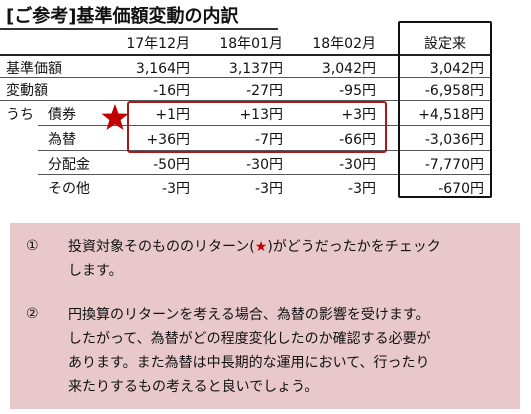 This screenshot has height=414, width=531. What do you see at coordinates (168, 140) in the screenshot?
I see `cell: +36円` at bounding box center [168, 140].